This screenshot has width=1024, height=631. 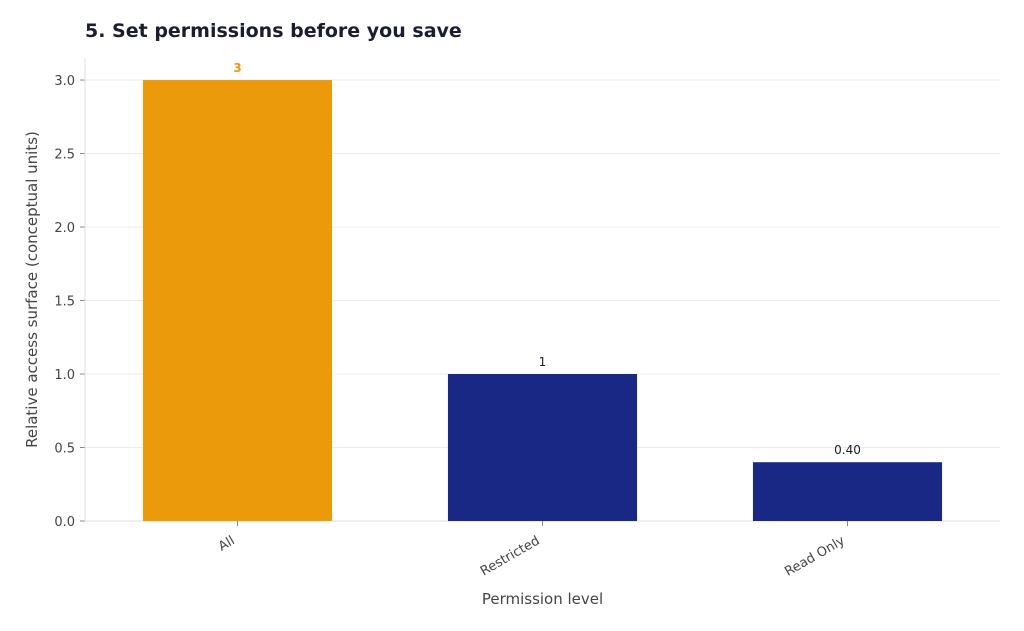 What do you see at coordinates (814, 556) in the screenshot?
I see `x-tick-label: Read Only` at bounding box center [814, 556].